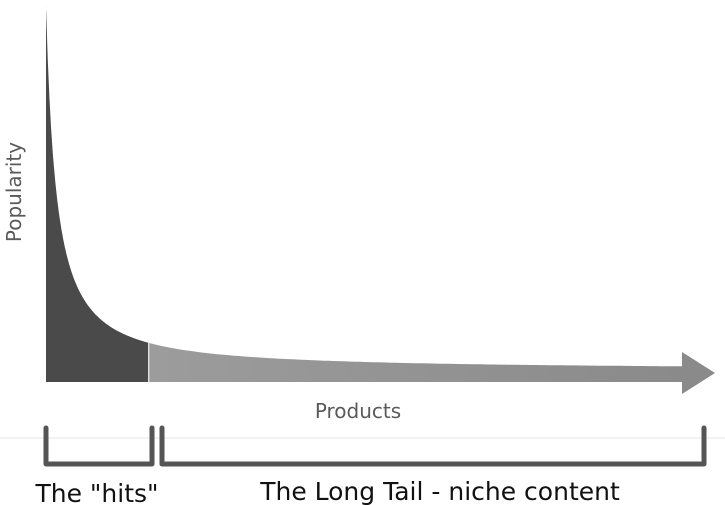 This screenshot has height=505, width=725. What do you see at coordinates (433, 446) in the screenshot?
I see `long-tail-bracket` at bounding box center [433, 446].